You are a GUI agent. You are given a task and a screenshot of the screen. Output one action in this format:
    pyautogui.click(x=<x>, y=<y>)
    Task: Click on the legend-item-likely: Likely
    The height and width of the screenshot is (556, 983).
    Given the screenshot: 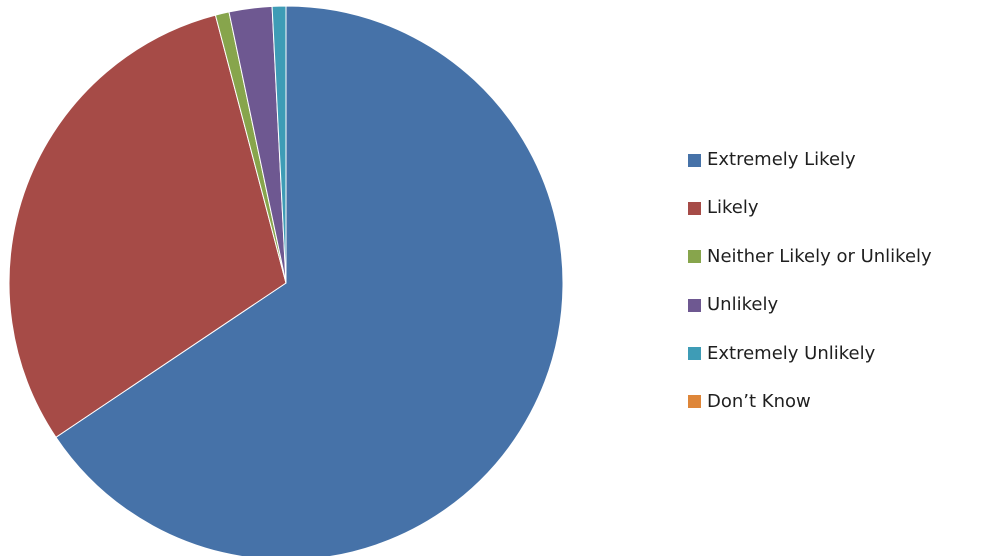 What is the action you would take?
    pyautogui.click(x=834, y=208)
    